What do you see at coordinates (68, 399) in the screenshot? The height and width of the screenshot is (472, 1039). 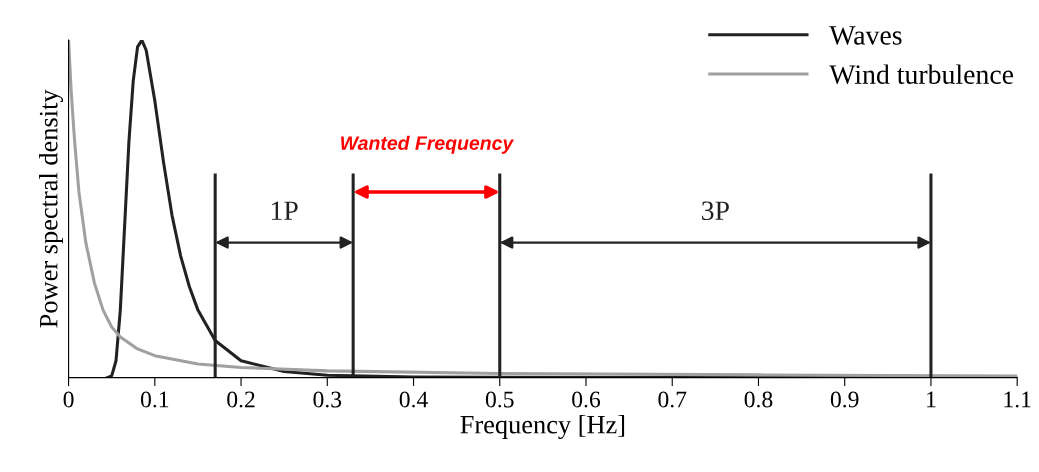 I see `x-tick-label: 0` at bounding box center [68, 399].